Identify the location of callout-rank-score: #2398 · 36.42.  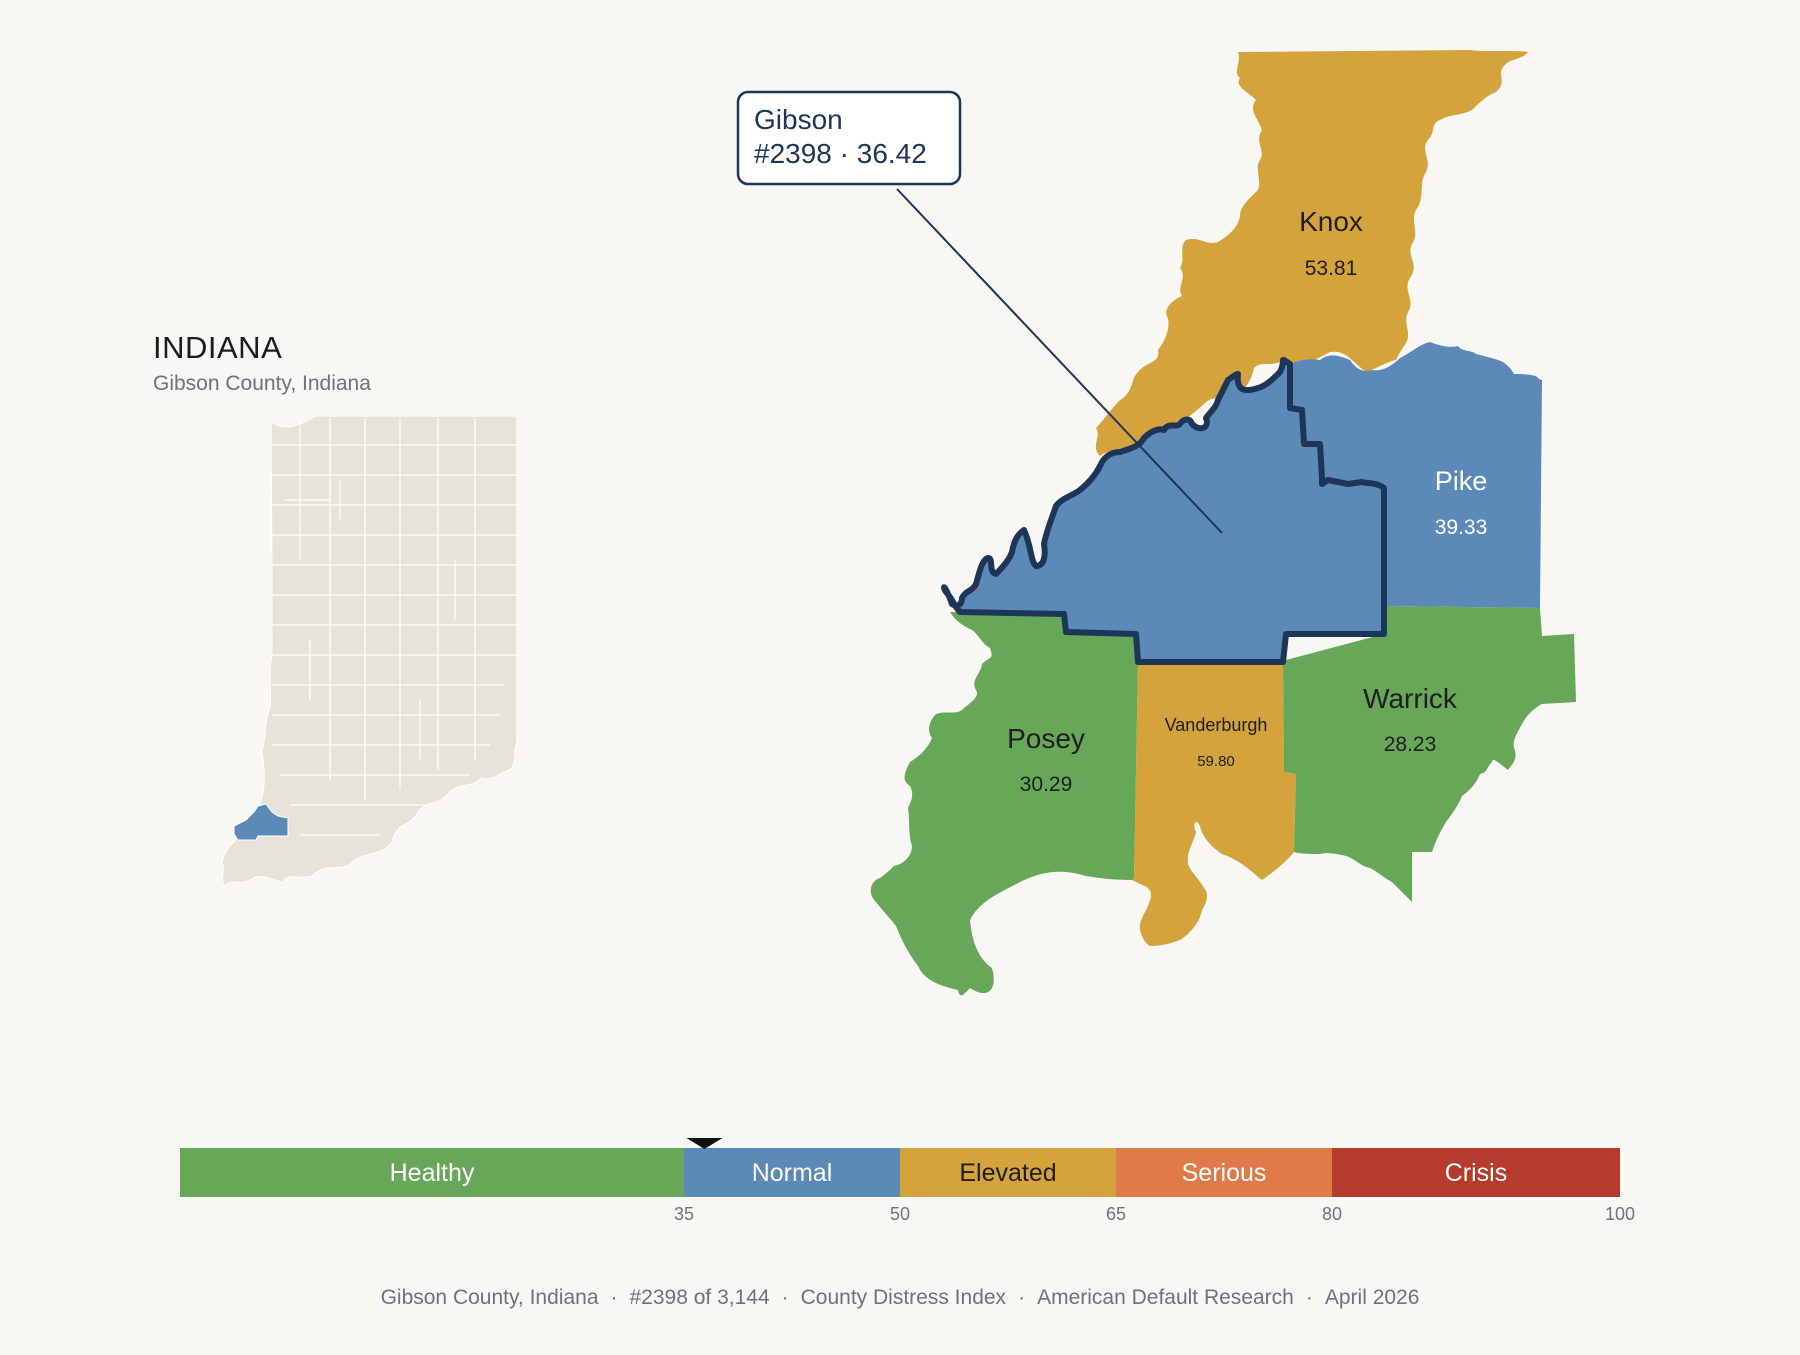
(840, 153).